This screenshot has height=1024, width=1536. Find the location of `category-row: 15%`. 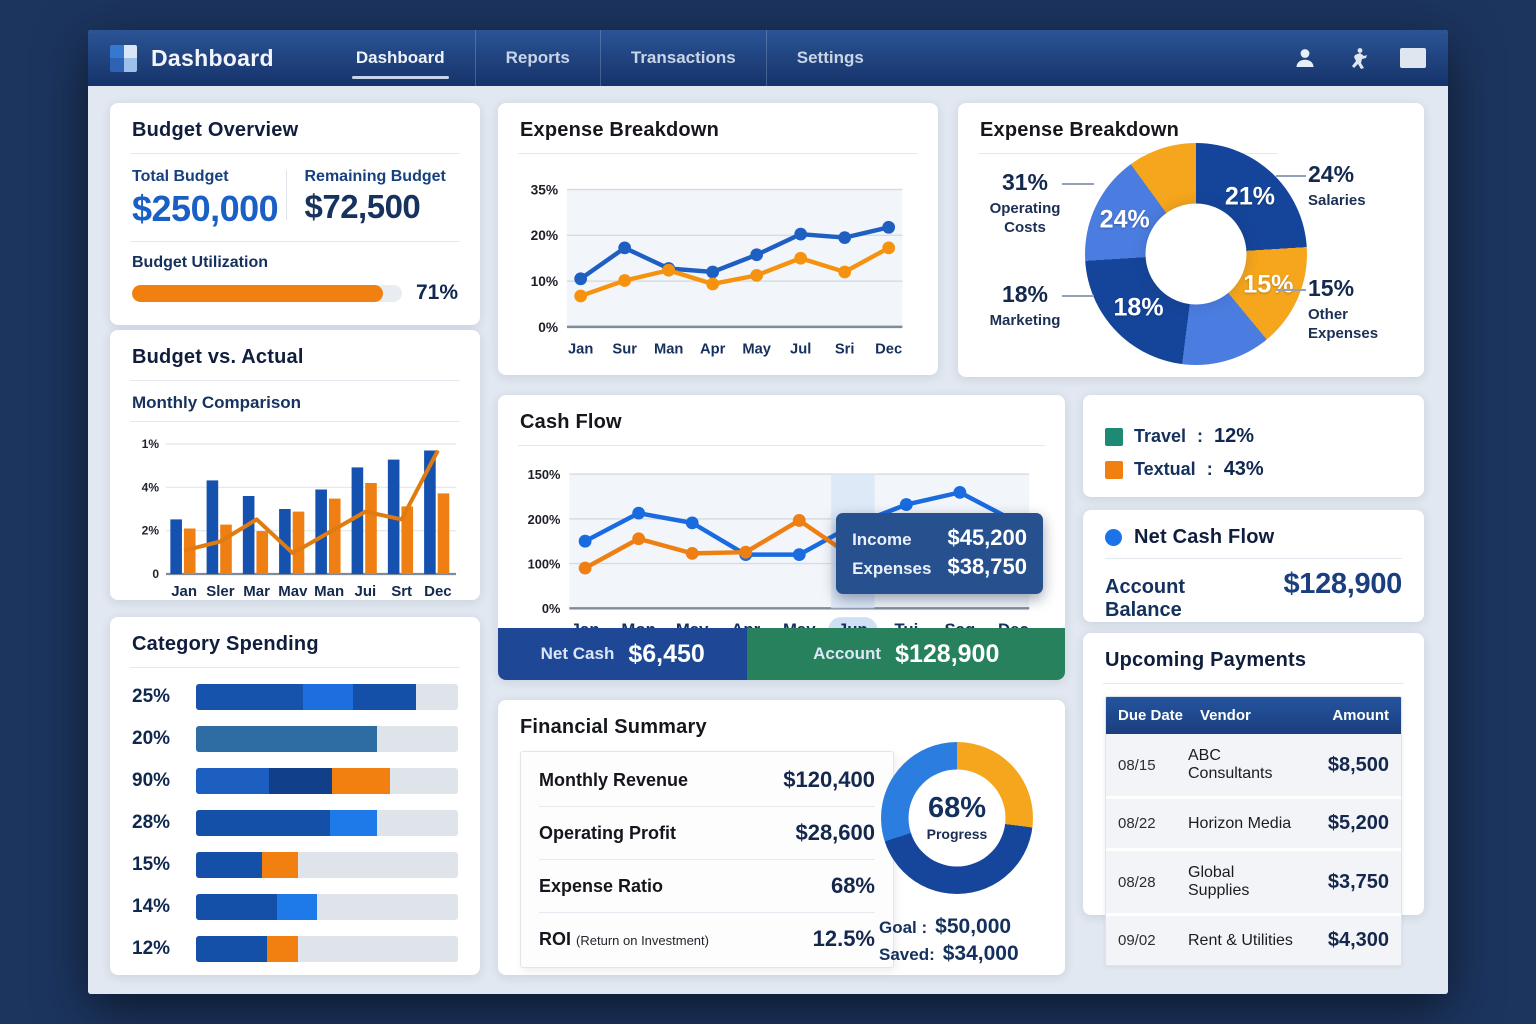

category-row: 15% is located at coordinates (295, 865).